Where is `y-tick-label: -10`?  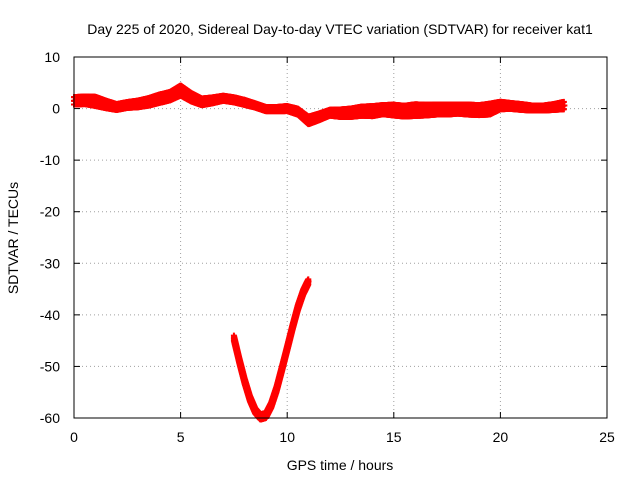 y-tick-label: -10 is located at coordinates (50, 160).